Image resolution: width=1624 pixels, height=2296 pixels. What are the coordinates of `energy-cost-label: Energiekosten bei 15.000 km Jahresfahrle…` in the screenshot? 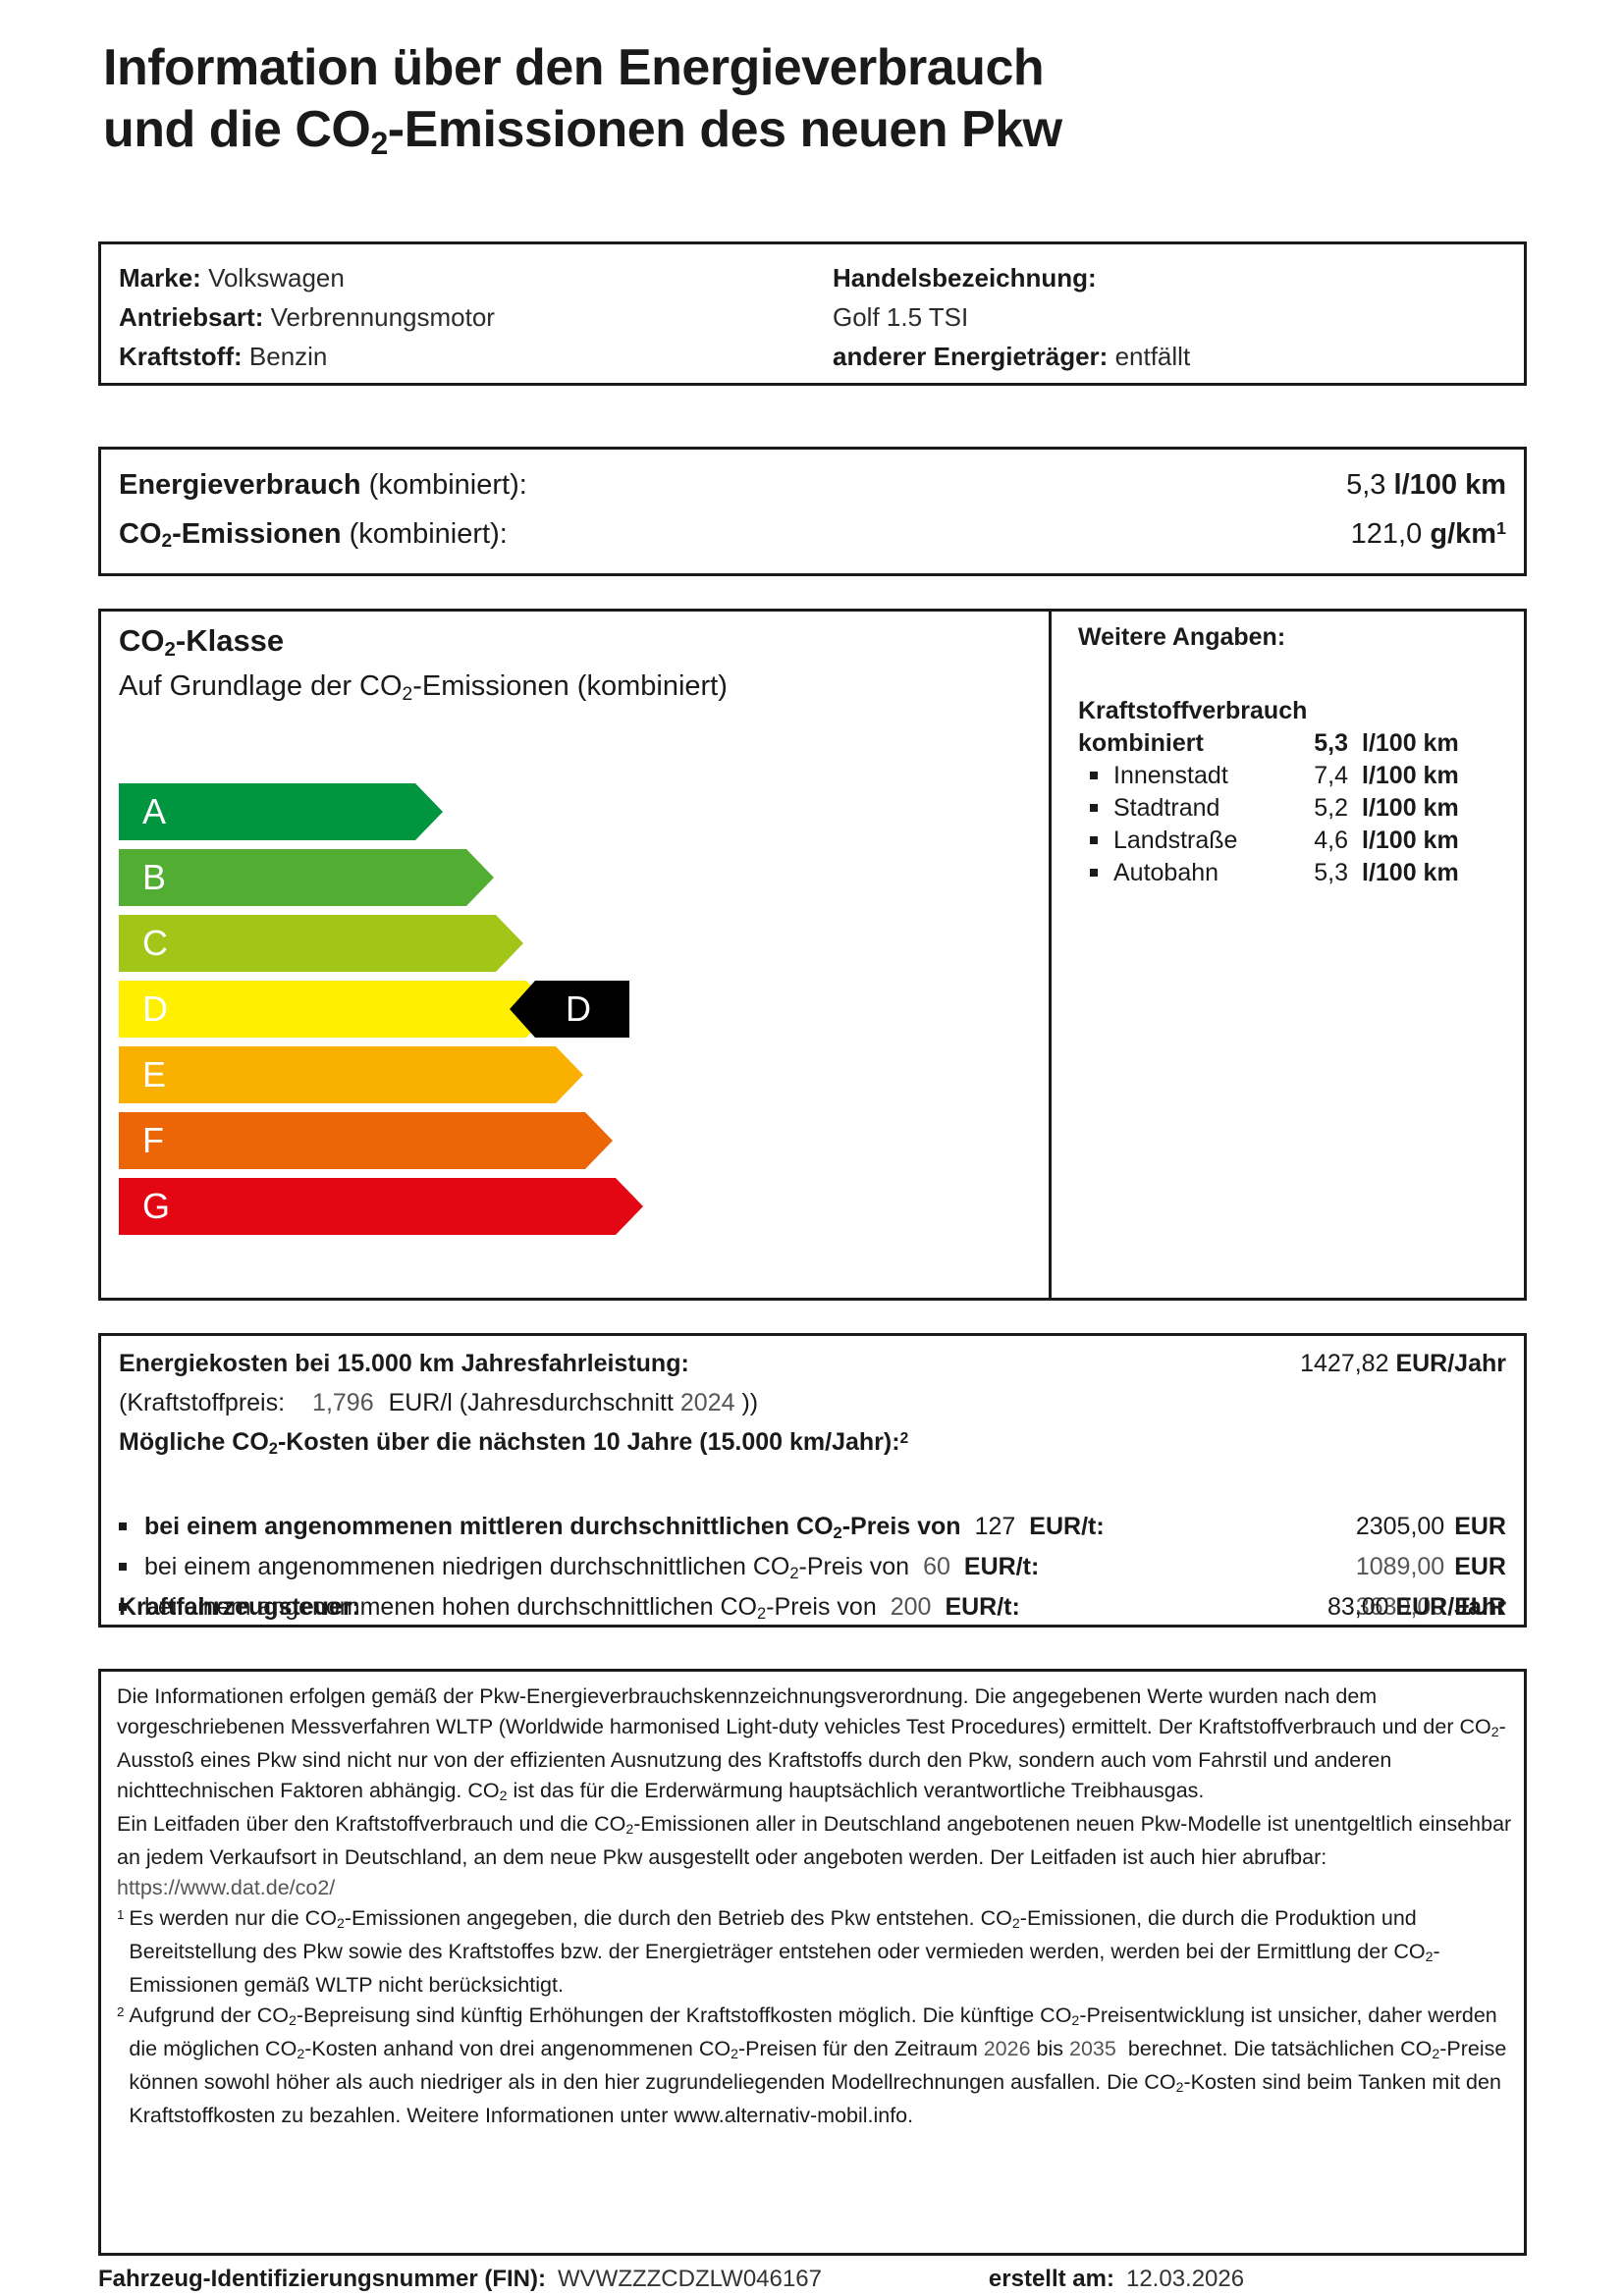 It's located at (404, 1363).